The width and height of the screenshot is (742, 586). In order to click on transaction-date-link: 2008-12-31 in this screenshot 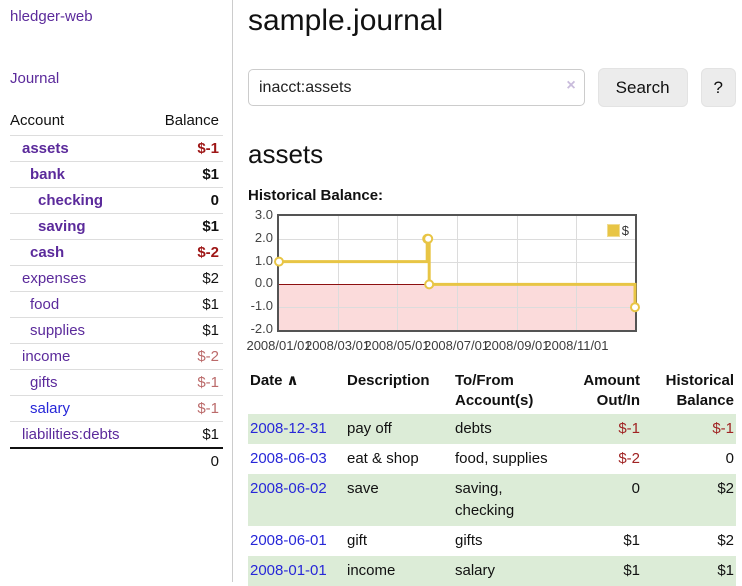, I will do `click(288, 428)`.